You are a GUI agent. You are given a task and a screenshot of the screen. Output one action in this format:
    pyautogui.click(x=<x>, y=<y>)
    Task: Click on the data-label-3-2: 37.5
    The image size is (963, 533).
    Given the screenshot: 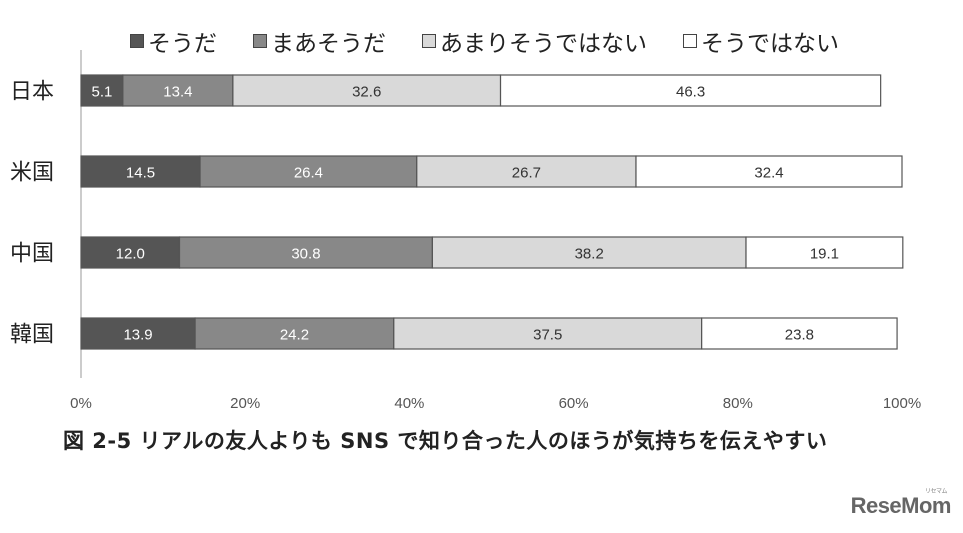 What is the action you would take?
    pyautogui.click(x=547, y=335)
    